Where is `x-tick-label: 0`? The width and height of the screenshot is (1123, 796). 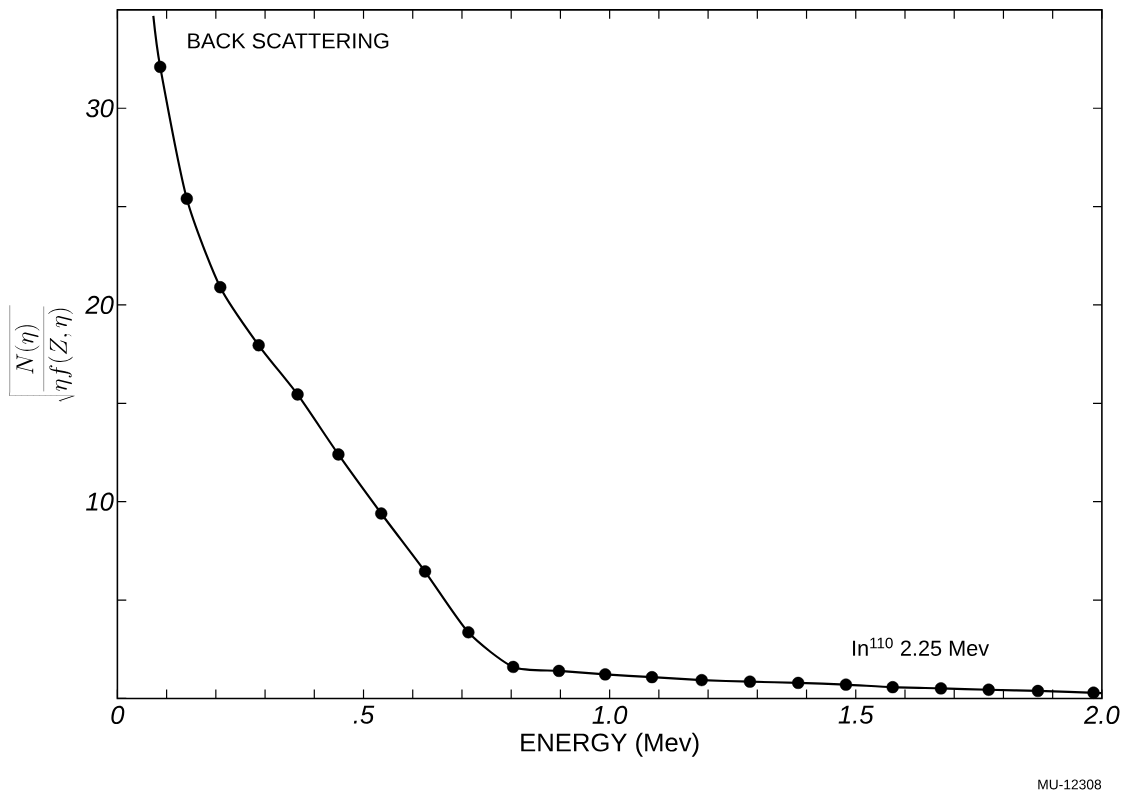 x-tick-label: 0 is located at coordinates (118, 714).